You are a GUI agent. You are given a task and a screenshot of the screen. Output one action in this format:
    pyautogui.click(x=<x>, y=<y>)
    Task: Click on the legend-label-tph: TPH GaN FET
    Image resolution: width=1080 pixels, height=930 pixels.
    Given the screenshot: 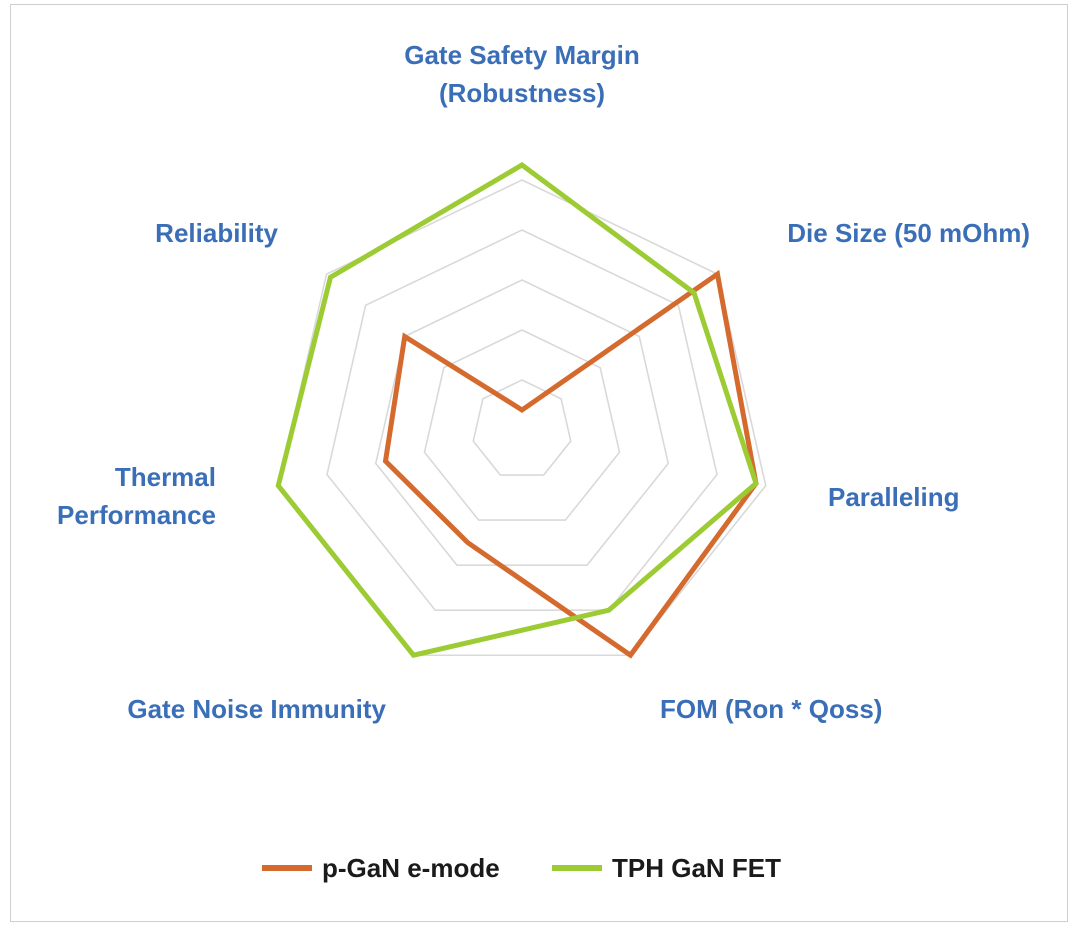 What is the action you would take?
    pyautogui.click(x=697, y=867)
    